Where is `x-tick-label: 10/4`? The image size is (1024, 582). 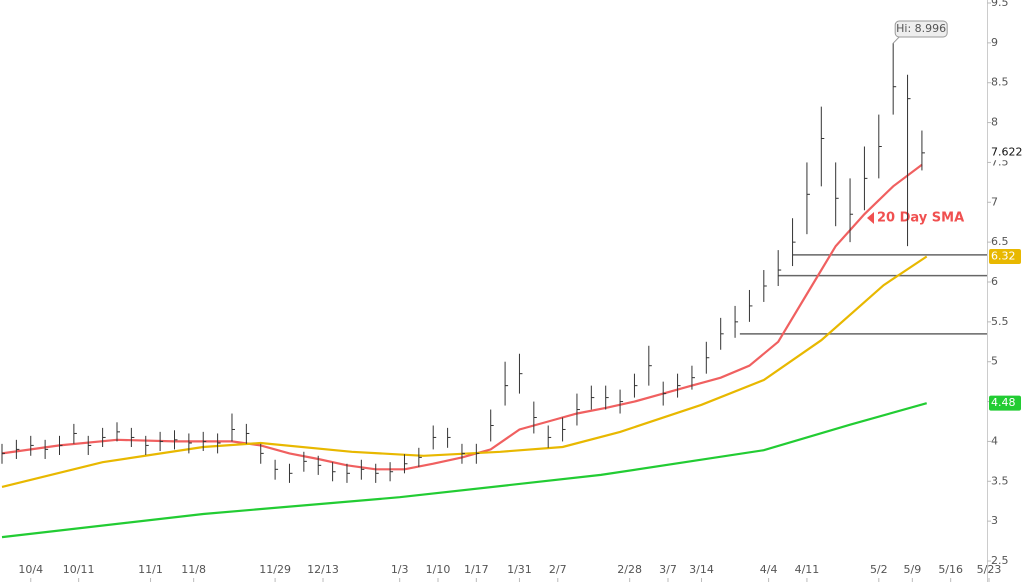
x-tick-label: 10/4 is located at coordinates (30, 569).